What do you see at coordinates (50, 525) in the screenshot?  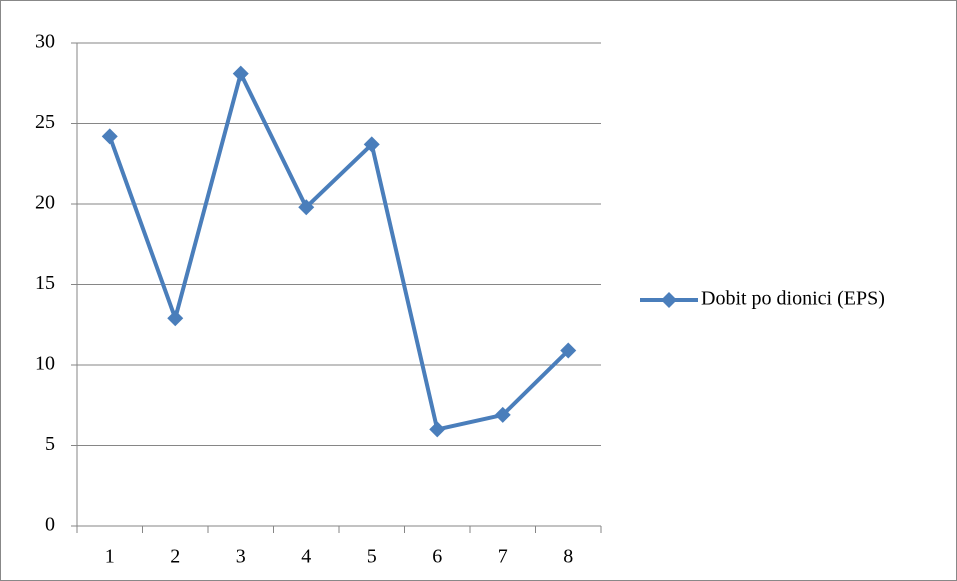 I see `y-tick-label: 0` at bounding box center [50, 525].